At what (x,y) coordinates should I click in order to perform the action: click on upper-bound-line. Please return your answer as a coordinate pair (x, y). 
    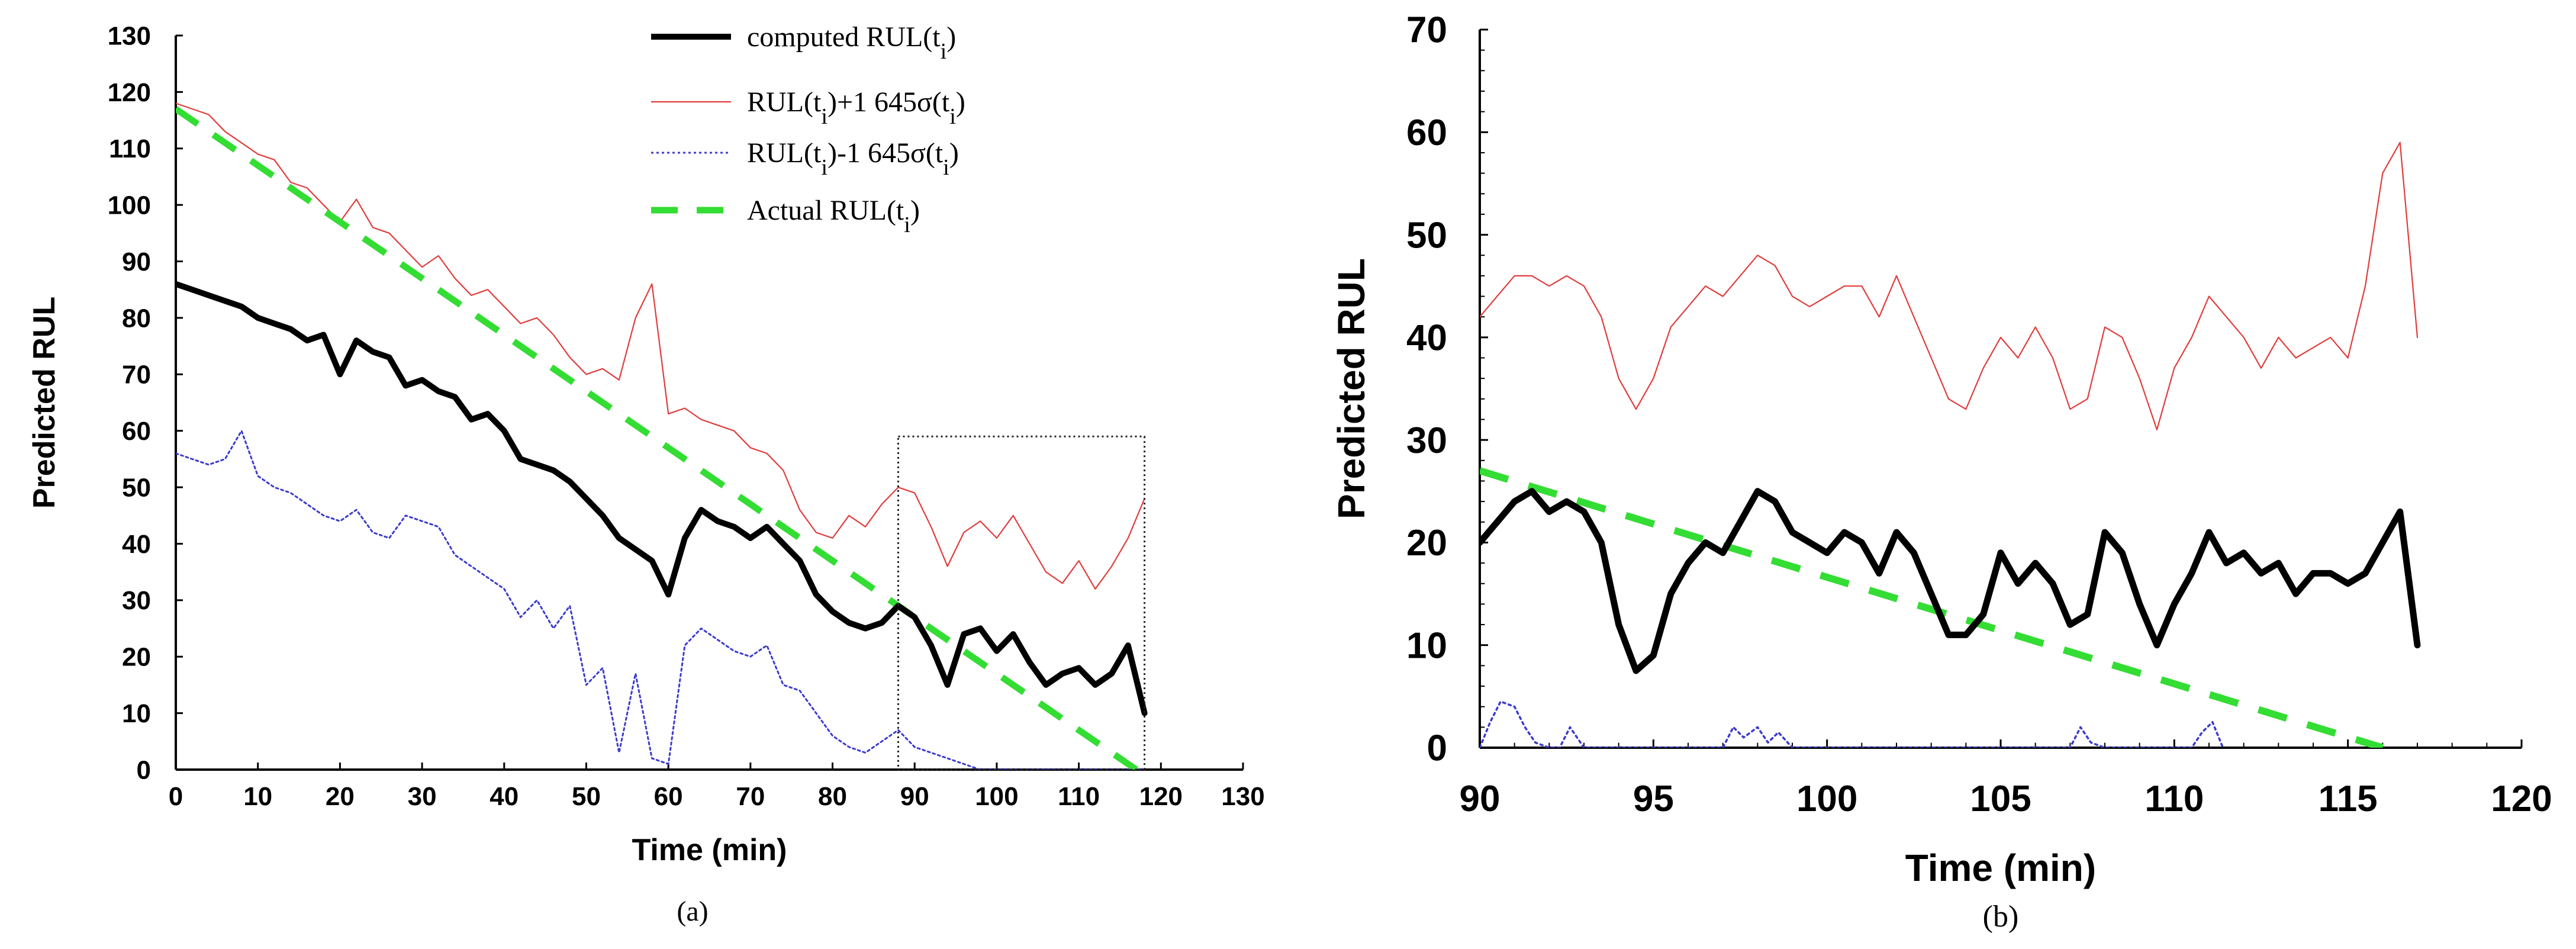
    Looking at the image, I should click on (1949, 285).